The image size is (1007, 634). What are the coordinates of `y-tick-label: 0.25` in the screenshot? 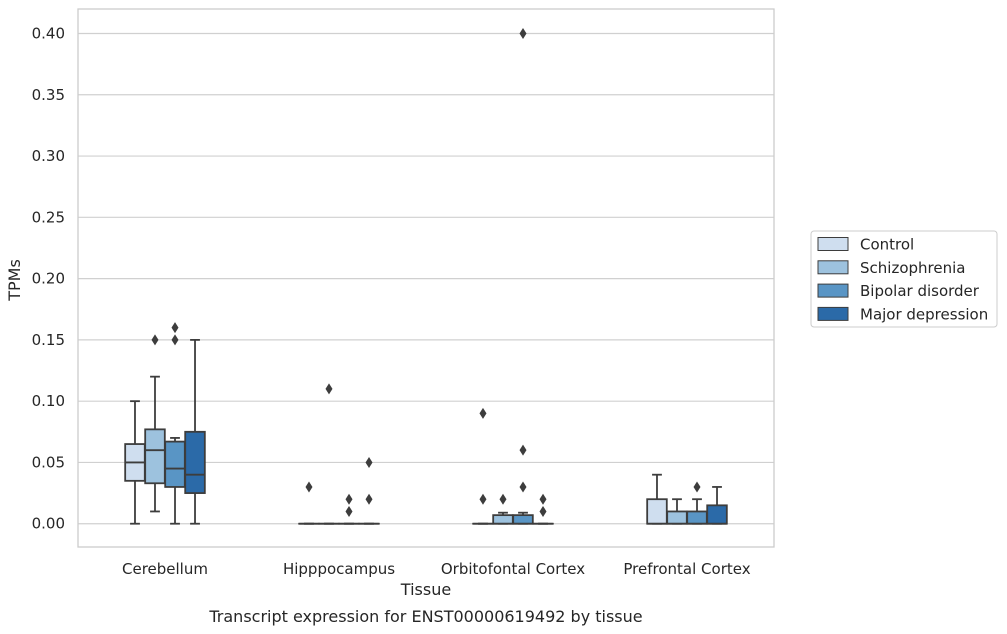 It's located at (48, 217).